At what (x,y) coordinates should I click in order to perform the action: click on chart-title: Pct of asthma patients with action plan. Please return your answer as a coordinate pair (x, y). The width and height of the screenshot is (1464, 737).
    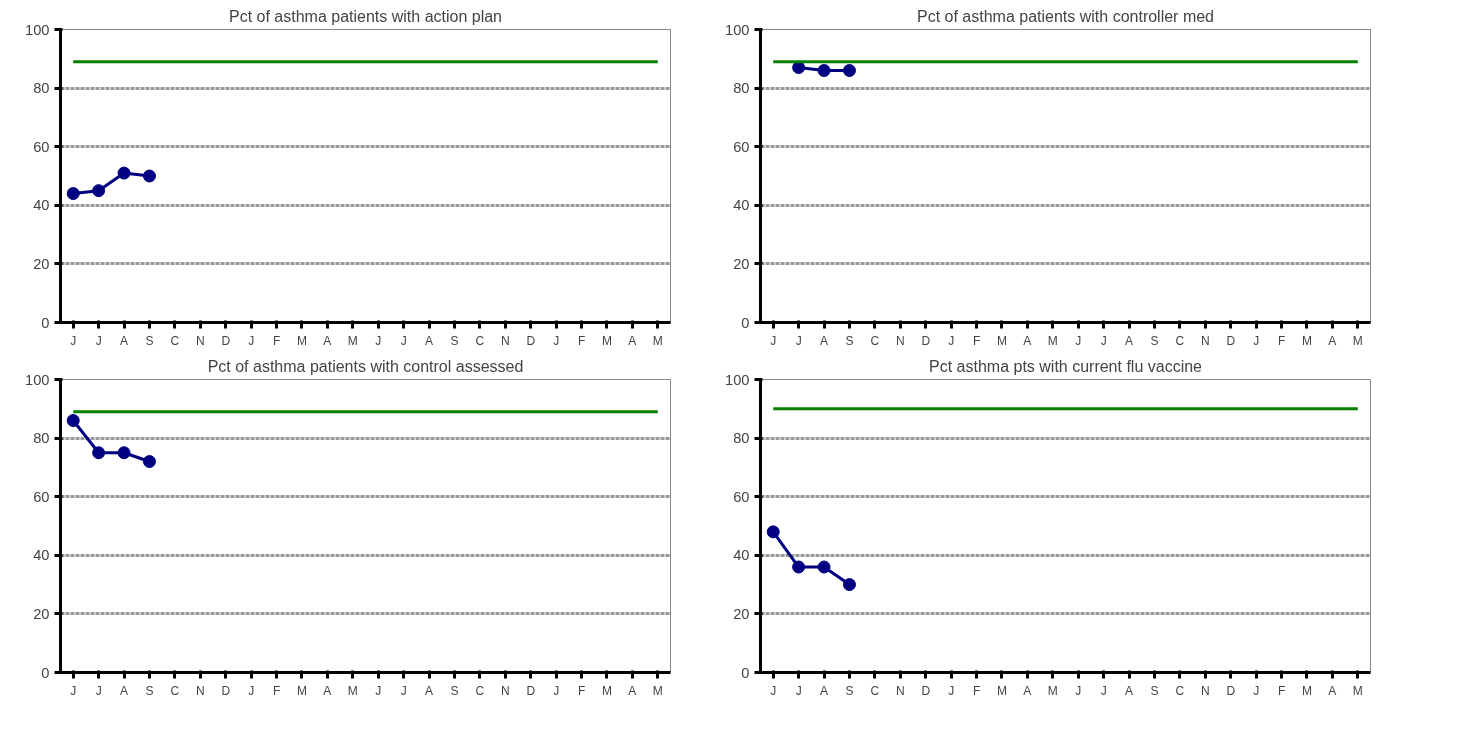
    Looking at the image, I should click on (365, 16).